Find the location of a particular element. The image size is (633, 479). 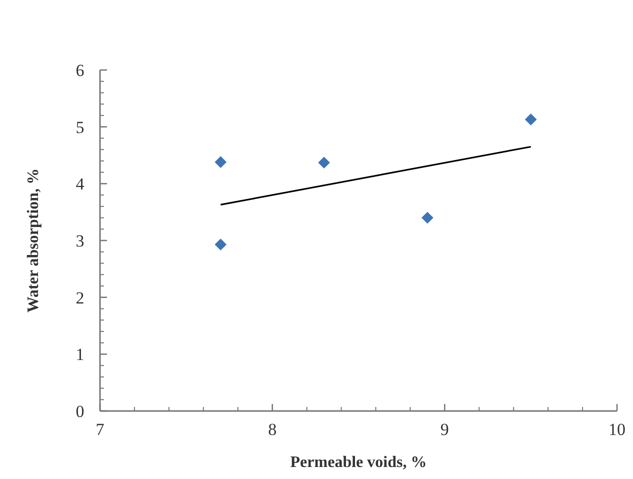

y-tick-label: 0 is located at coordinates (80, 411).